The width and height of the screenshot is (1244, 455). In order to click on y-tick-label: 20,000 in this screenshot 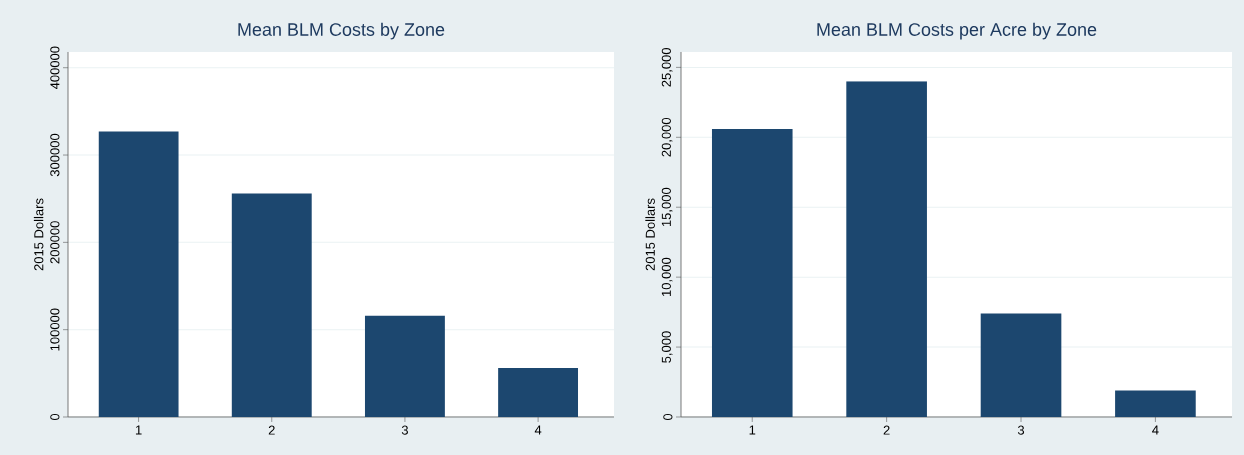, I will do `click(667, 137)`.